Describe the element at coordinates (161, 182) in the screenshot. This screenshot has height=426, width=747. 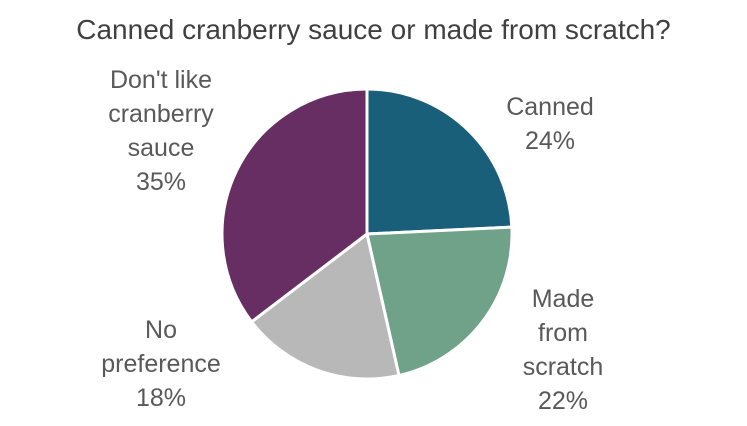
I see `slice-value-dislike: 35%` at that location.